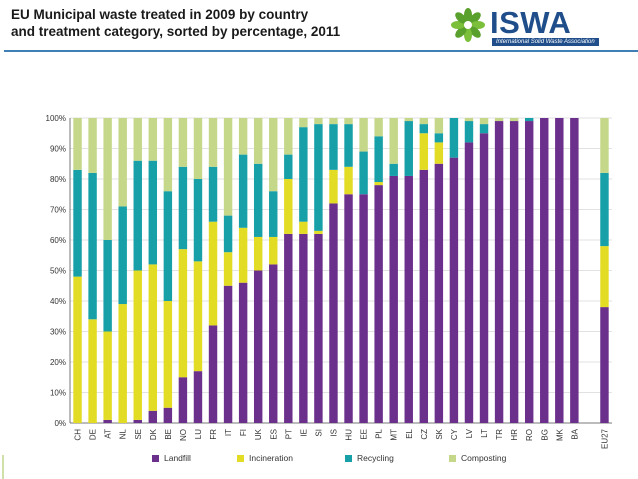 This screenshot has height=479, width=638. Describe the element at coordinates (469, 282) in the screenshot. I see `bar-landfill-LV` at that location.